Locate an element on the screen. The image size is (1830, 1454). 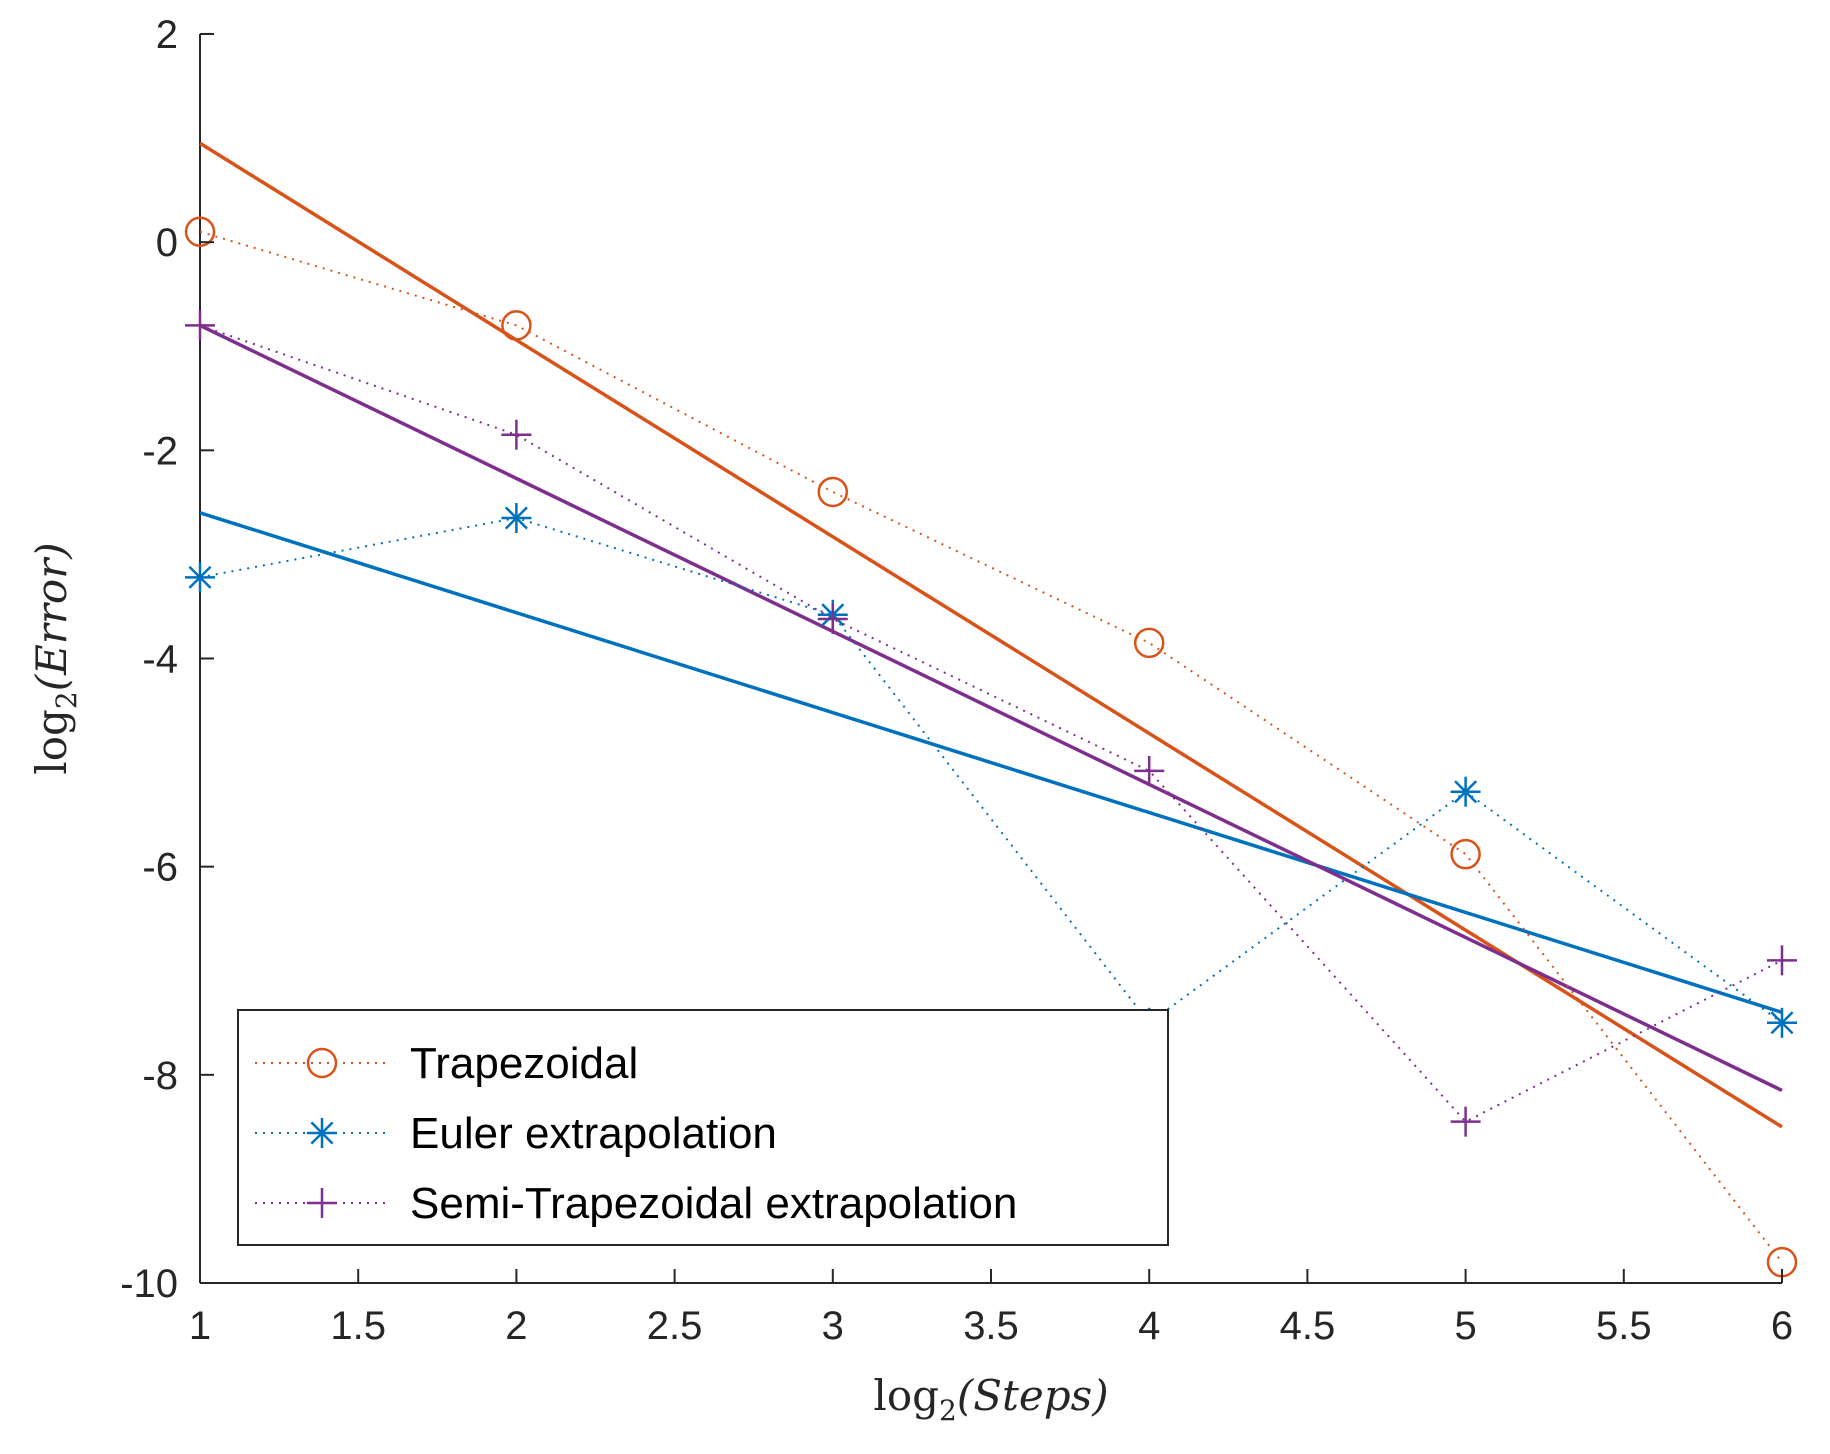
x-tick-label: 4.5 is located at coordinates (1308, 1326).